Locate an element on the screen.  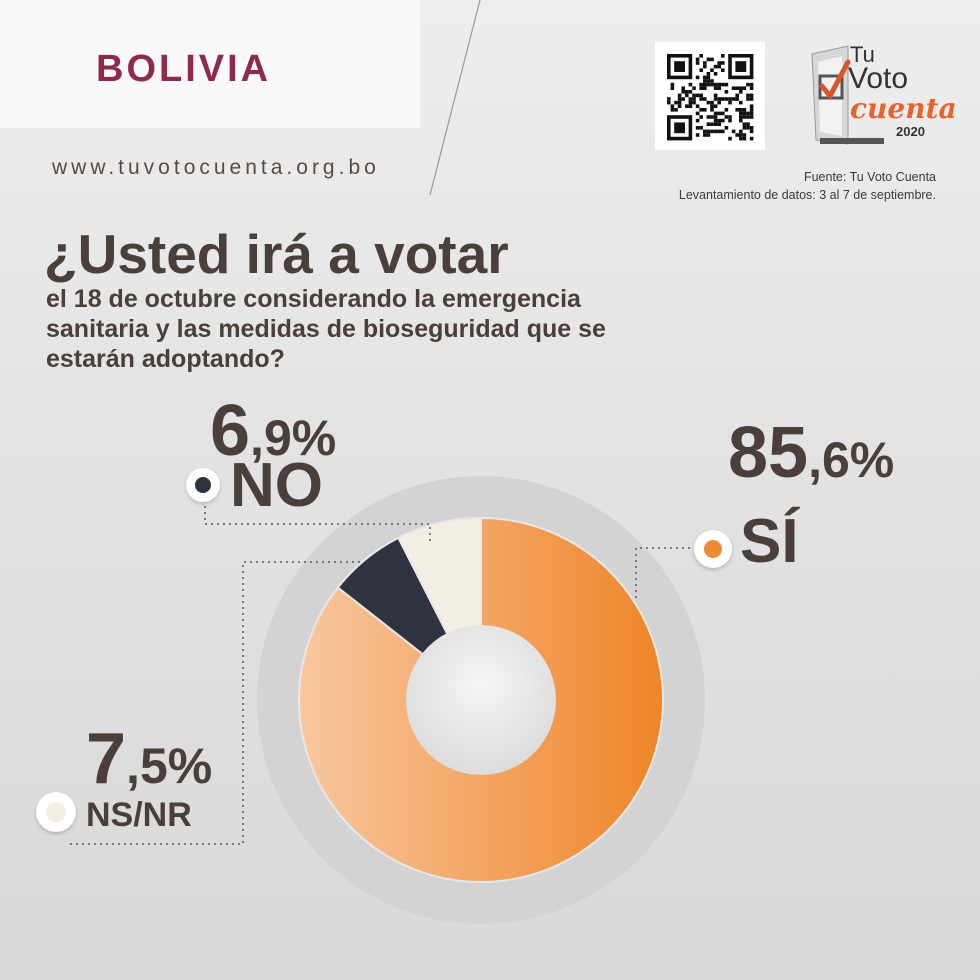
si-leader-line is located at coordinates (662, 573).